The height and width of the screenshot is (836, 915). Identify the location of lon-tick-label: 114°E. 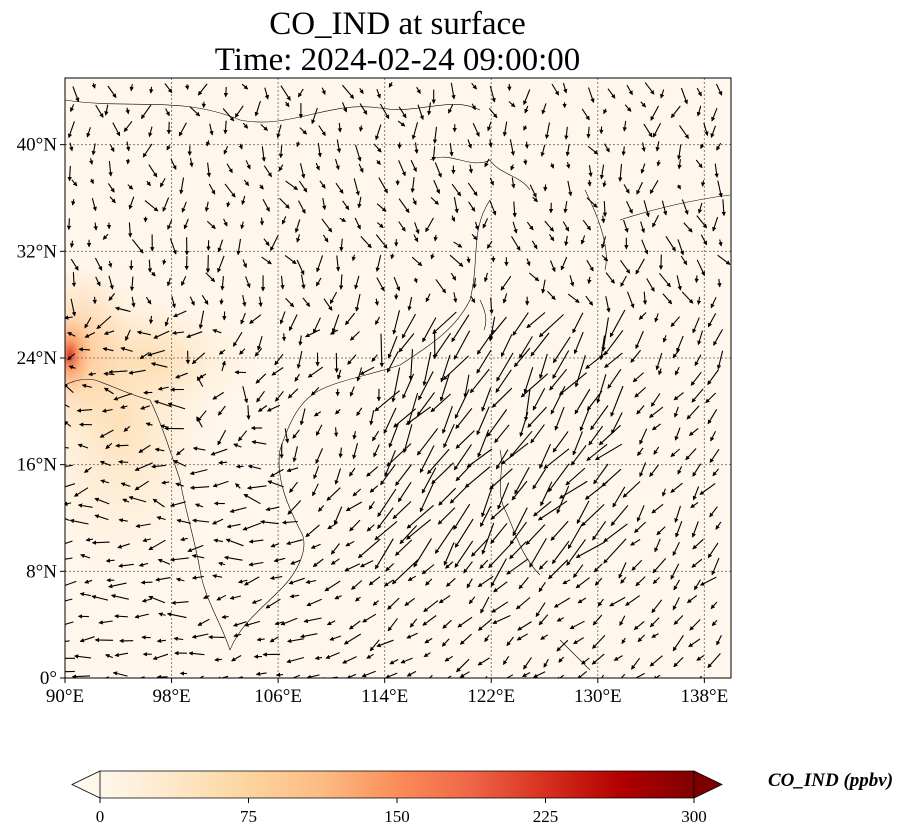
(384, 696).